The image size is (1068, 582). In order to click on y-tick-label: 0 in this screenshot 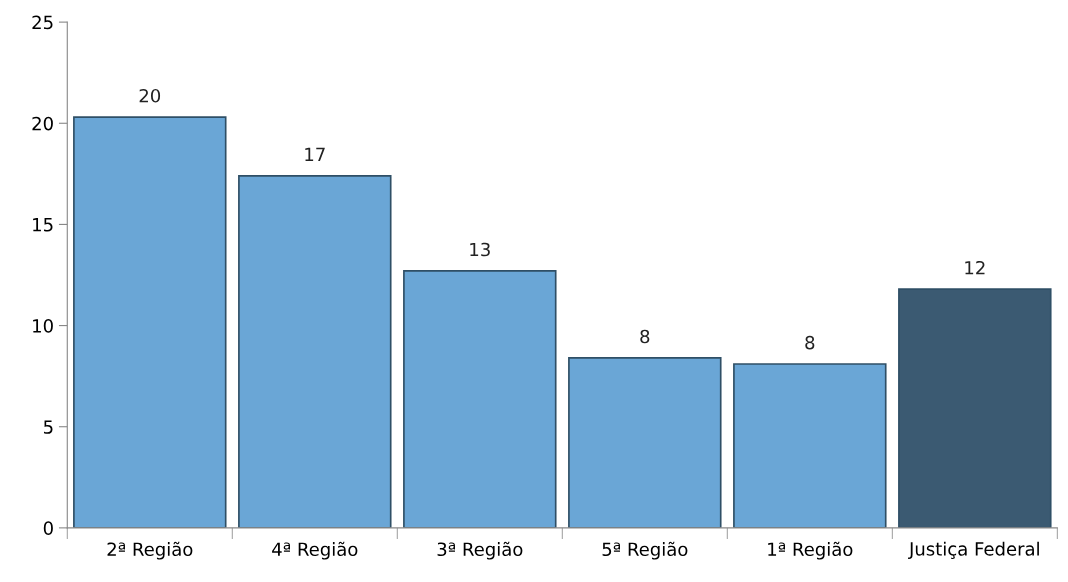, I will do `click(48, 528)`.